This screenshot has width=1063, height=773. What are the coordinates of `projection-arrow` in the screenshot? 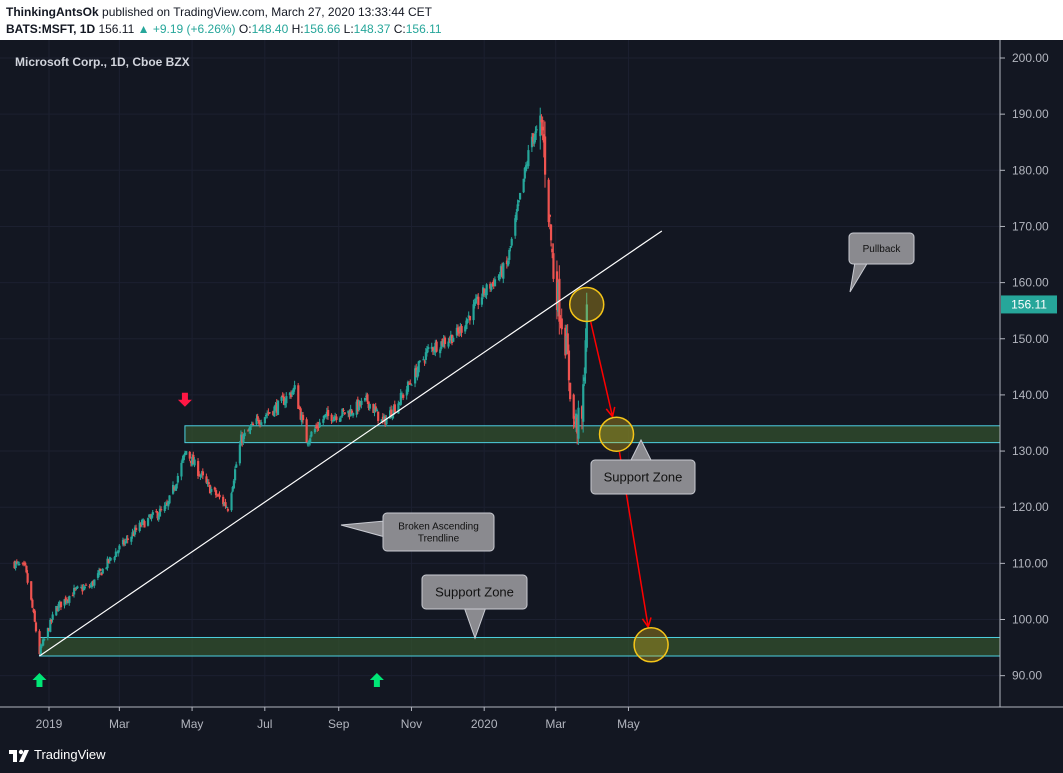 It's located at (602, 369).